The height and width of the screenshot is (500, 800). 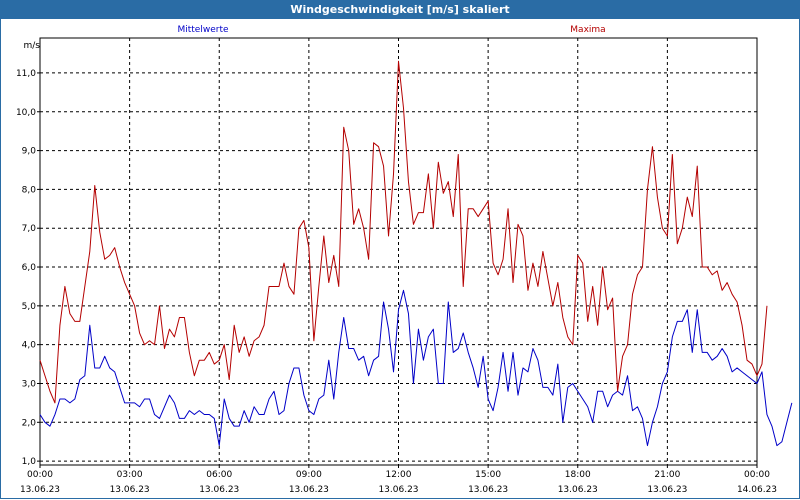 I want to click on x-tick-time-label: 21:00, so click(x=667, y=475).